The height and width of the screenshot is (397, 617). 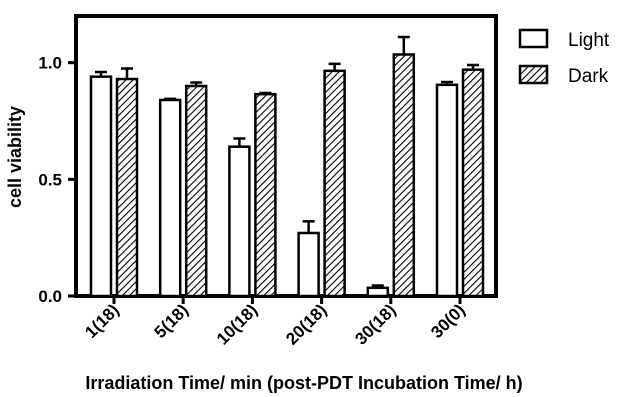 I want to click on legend-swatch-light, so click(x=533, y=38).